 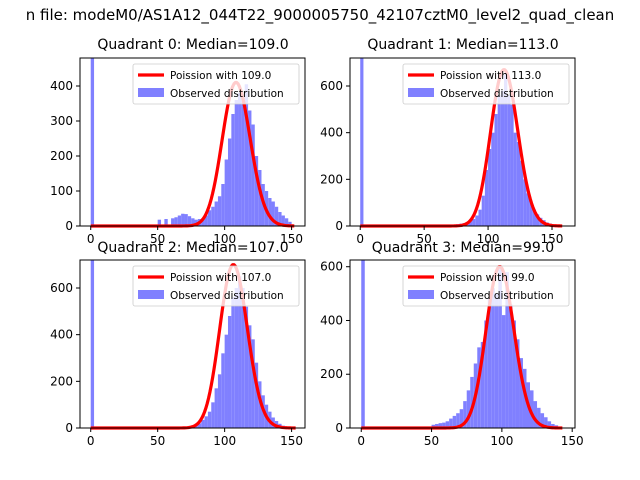 What do you see at coordinates (192, 45) in the screenshot?
I see `panel-title: Quadrant 0: Median=109.0` at bounding box center [192, 45].